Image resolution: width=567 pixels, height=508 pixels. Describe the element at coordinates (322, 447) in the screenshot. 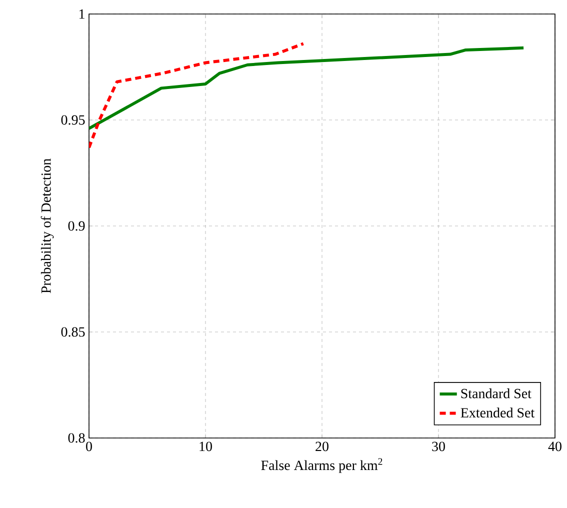

I see `x-tick-label: 20` at that location.